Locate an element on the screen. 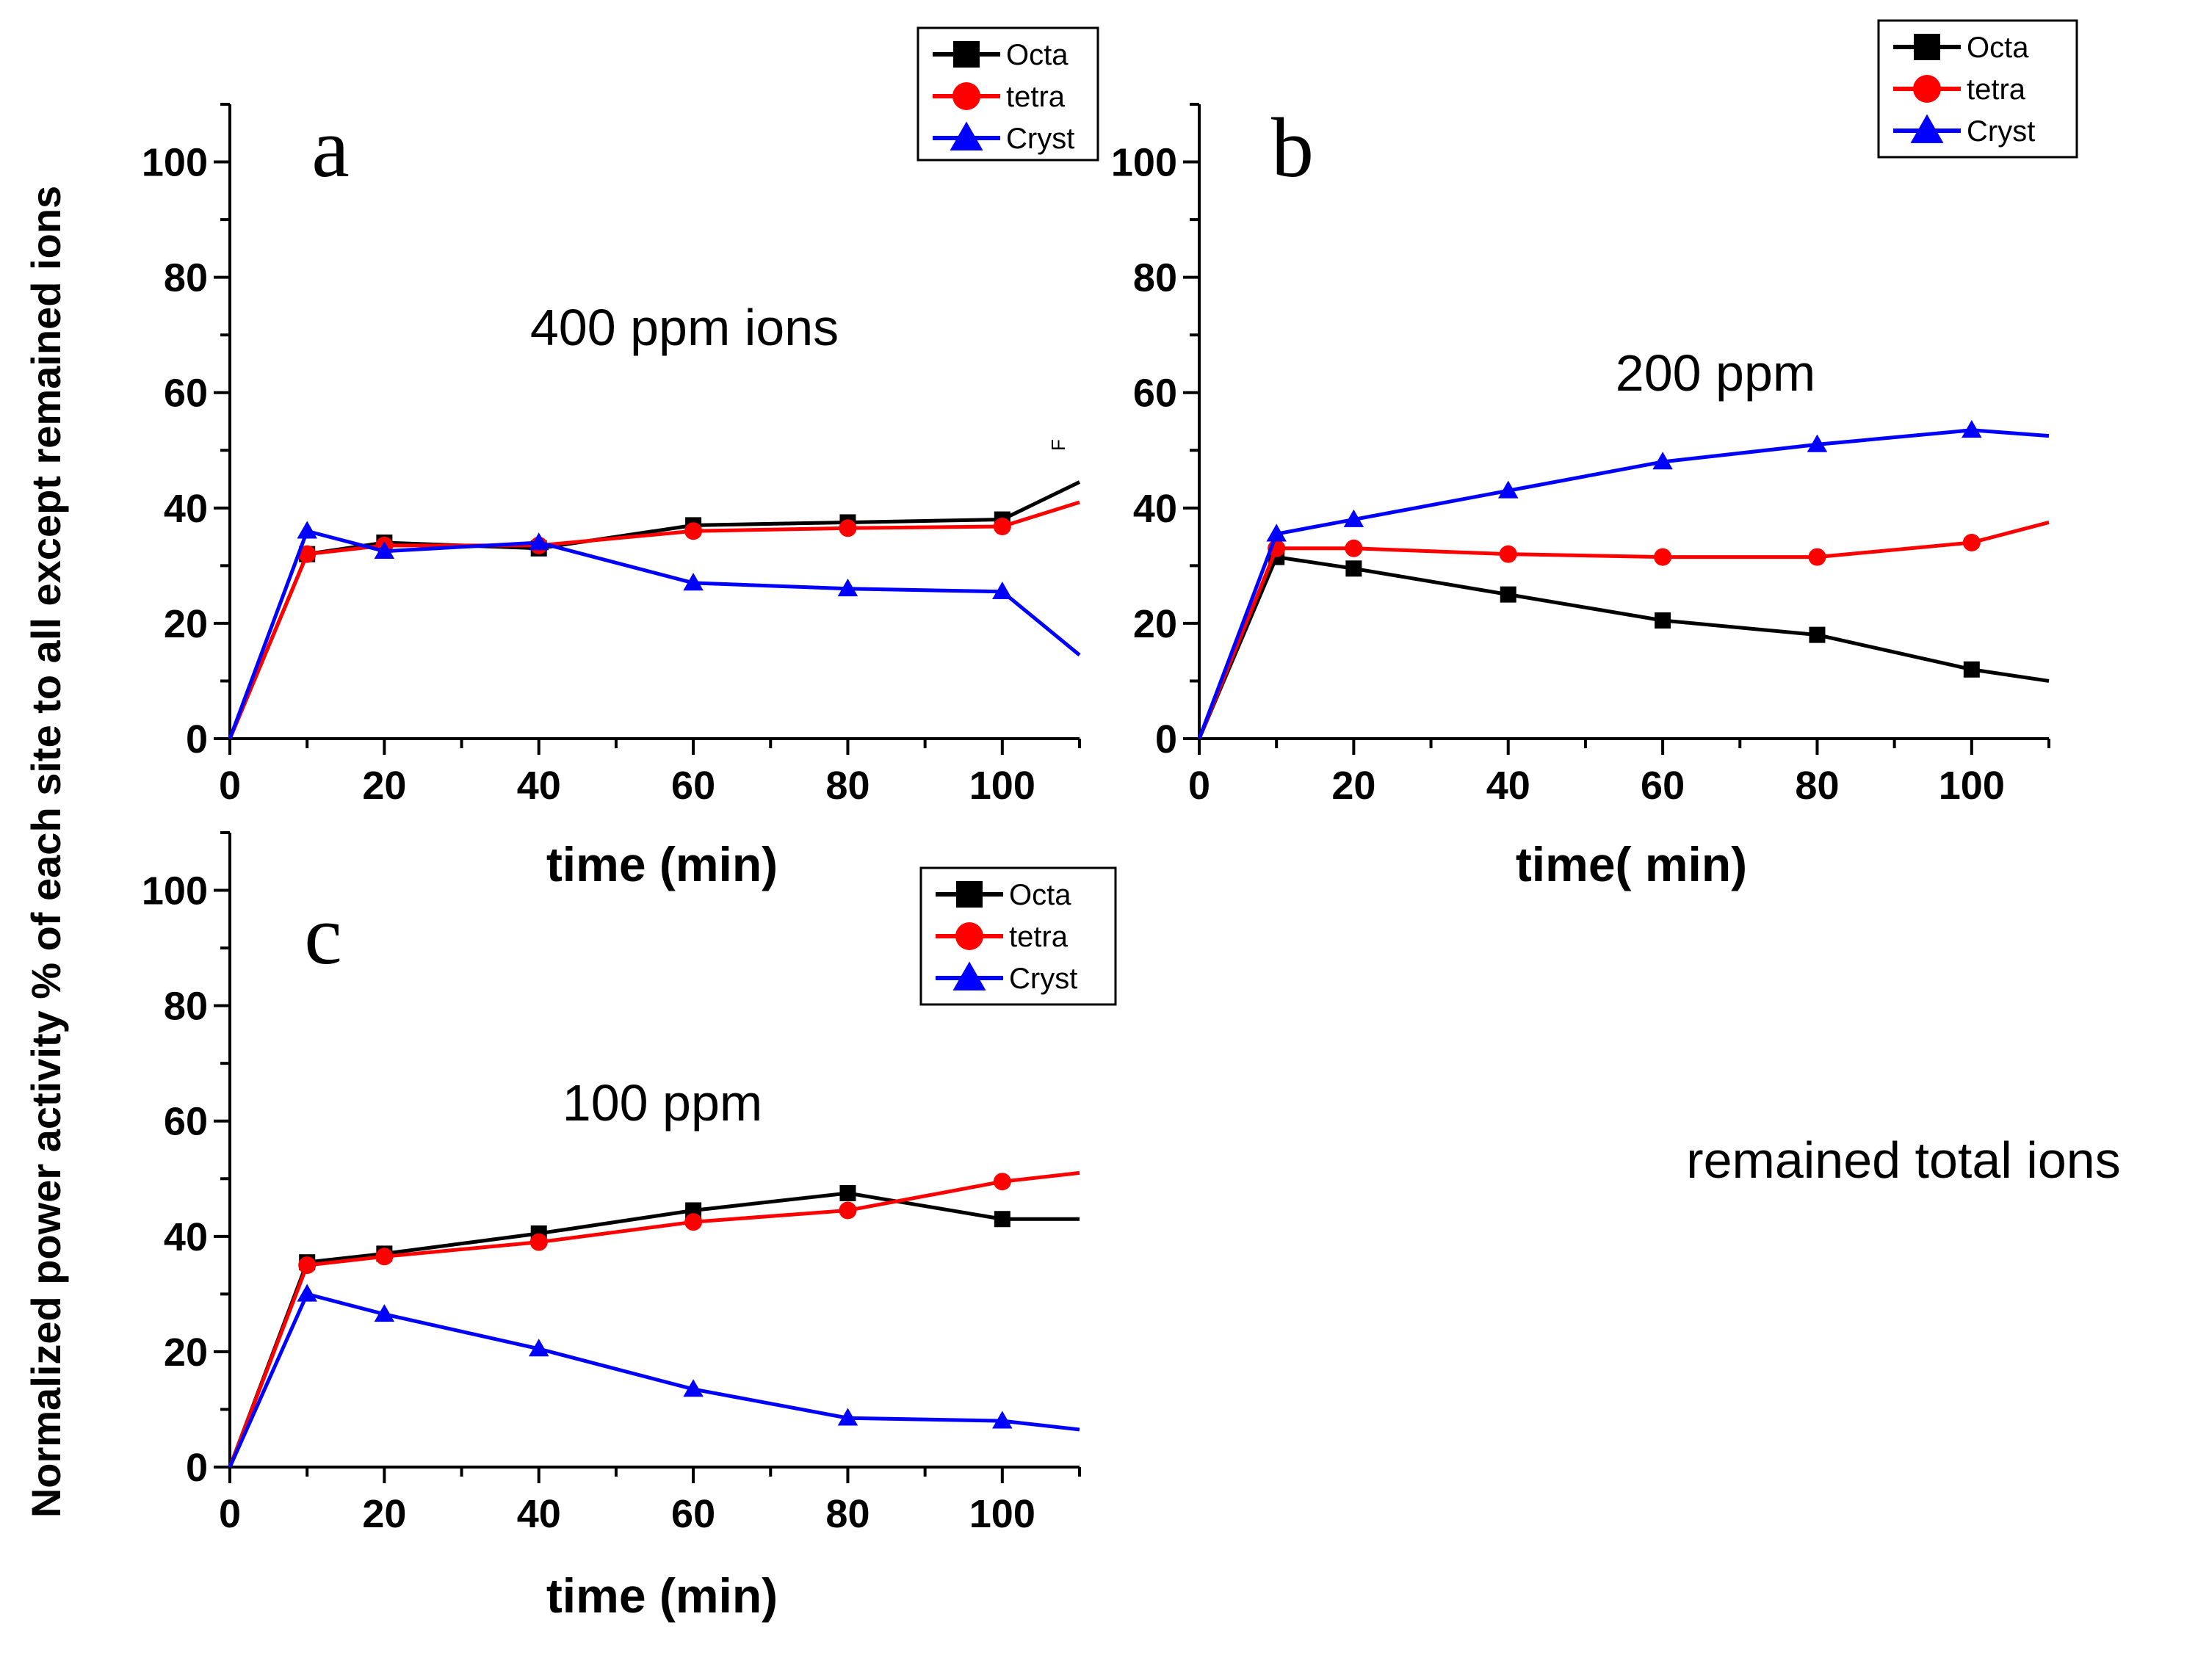 The height and width of the screenshot is (1680, 2209). panel-annotation: 100 ppm is located at coordinates (662, 1103).